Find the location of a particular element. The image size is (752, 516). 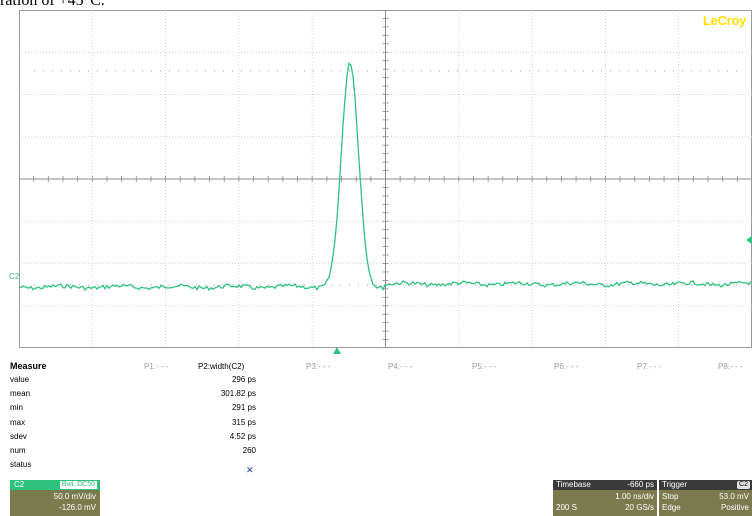

trigger-position-icon is located at coordinates (337, 350).